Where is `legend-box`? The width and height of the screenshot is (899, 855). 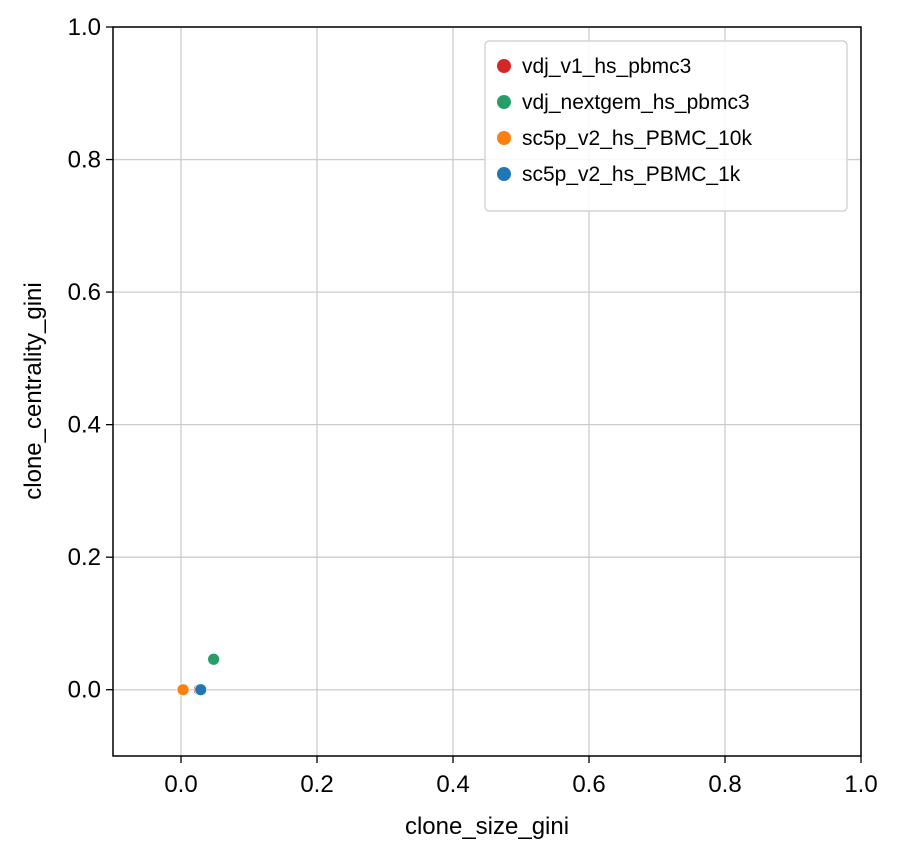
legend-box is located at coordinates (666, 126).